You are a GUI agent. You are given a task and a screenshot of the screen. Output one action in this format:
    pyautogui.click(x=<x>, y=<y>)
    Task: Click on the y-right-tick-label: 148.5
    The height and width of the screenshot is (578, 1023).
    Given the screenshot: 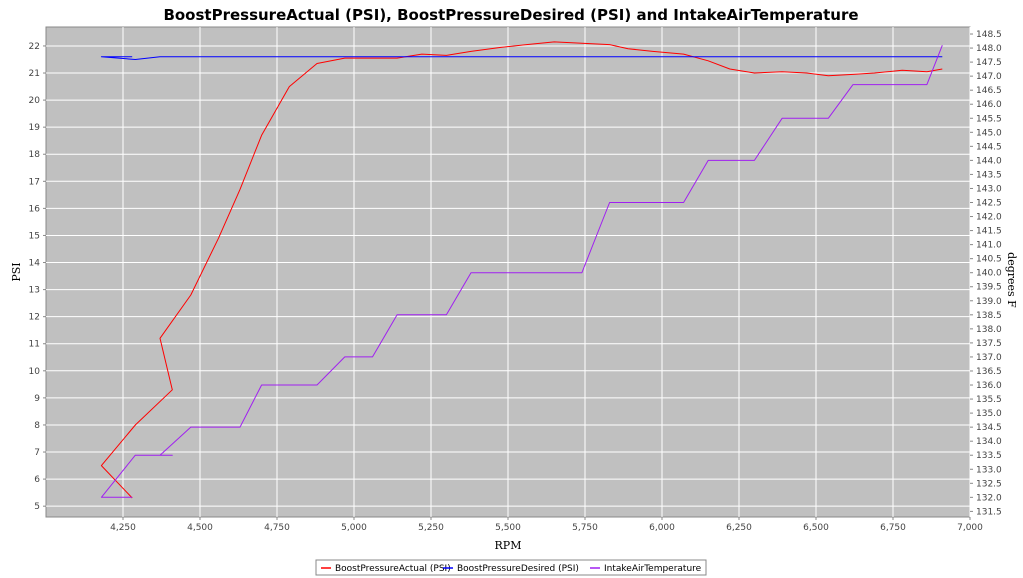 What is the action you would take?
    pyautogui.click(x=989, y=35)
    